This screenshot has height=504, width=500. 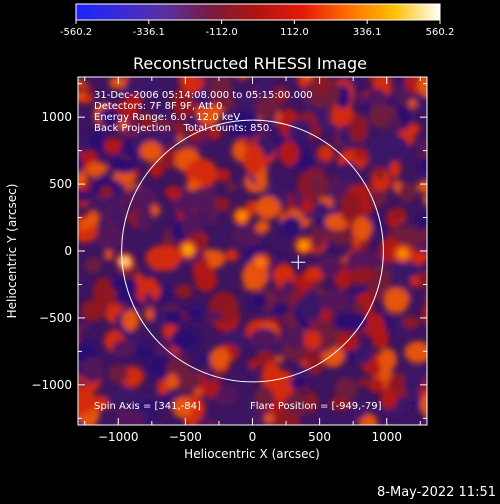 What do you see at coordinates (118, 437) in the screenshot?
I see `x-tick-label: −1000` at bounding box center [118, 437].